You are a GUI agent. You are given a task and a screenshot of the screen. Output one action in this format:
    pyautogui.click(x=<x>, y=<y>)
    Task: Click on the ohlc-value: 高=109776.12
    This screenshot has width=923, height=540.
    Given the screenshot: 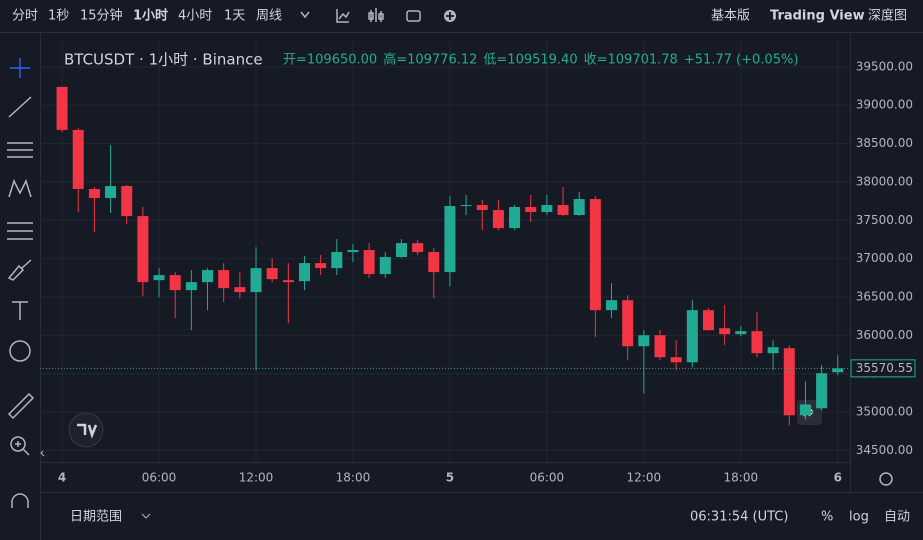 What is the action you would take?
    pyautogui.click(x=430, y=60)
    